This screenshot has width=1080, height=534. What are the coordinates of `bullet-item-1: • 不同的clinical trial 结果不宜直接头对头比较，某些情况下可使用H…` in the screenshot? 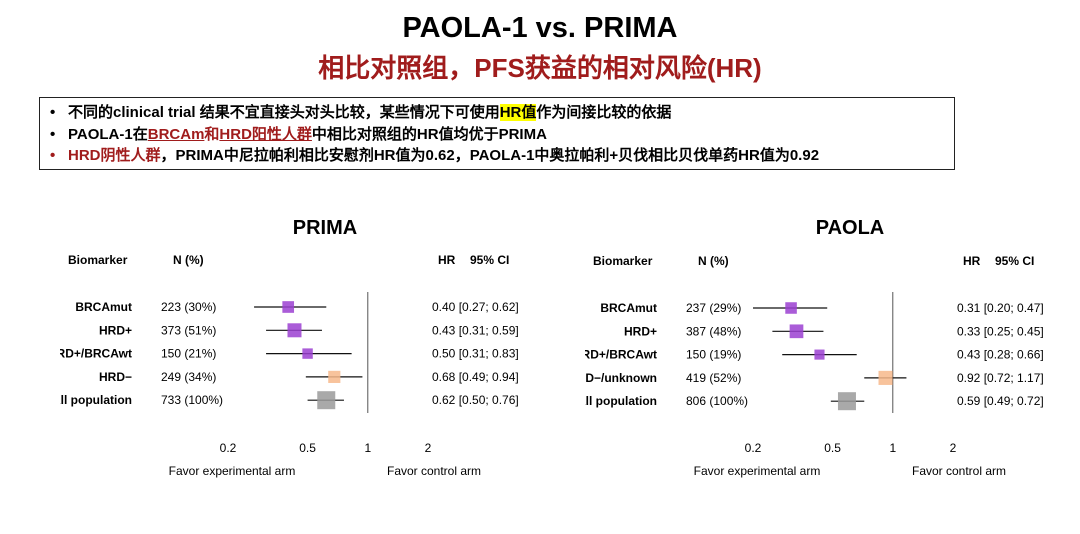 It's located at (497, 113).